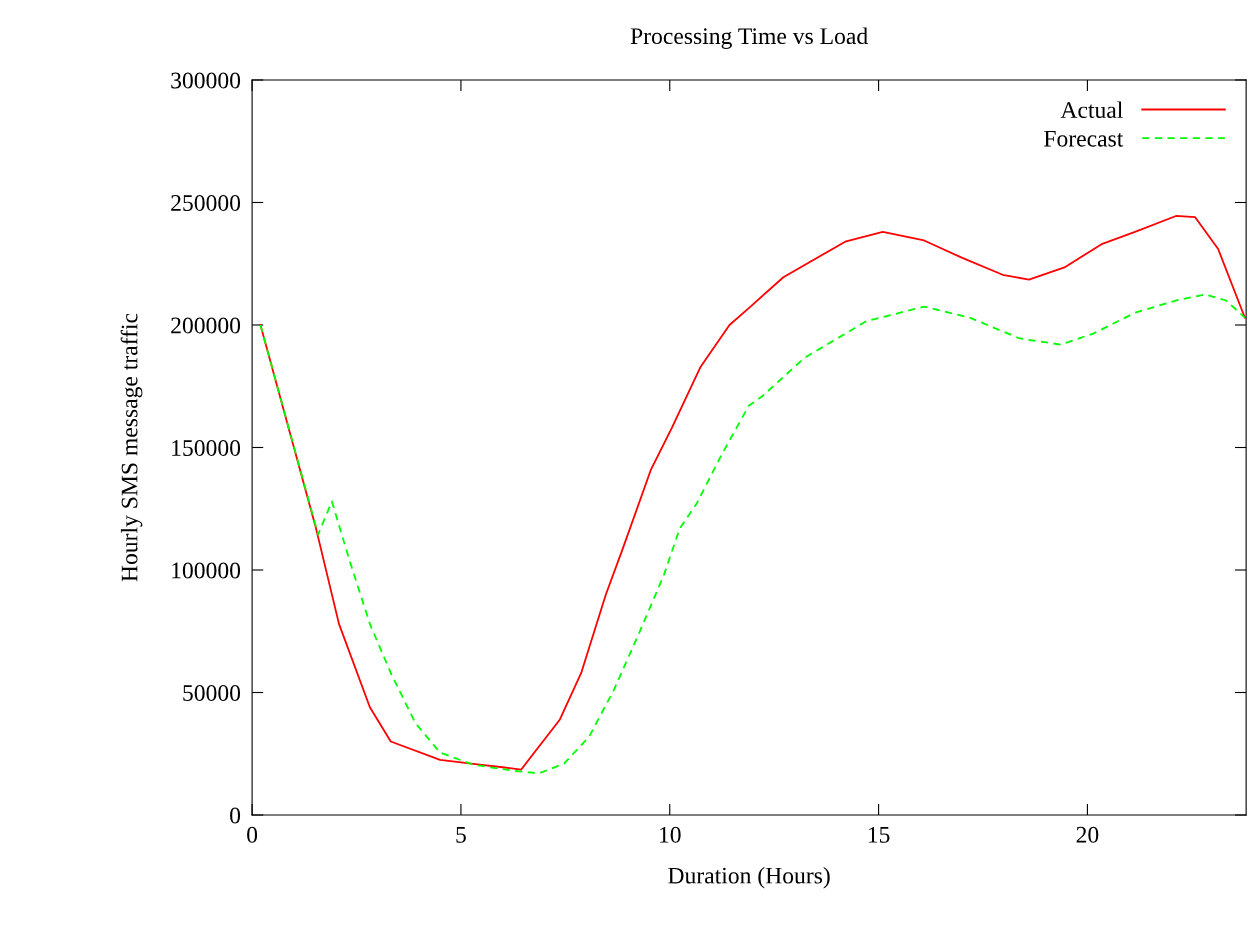 This screenshot has width=1248, height=929. Describe the element at coordinates (206, 202) in the screenshot. I see `y-tick-label: 250000` at that location.